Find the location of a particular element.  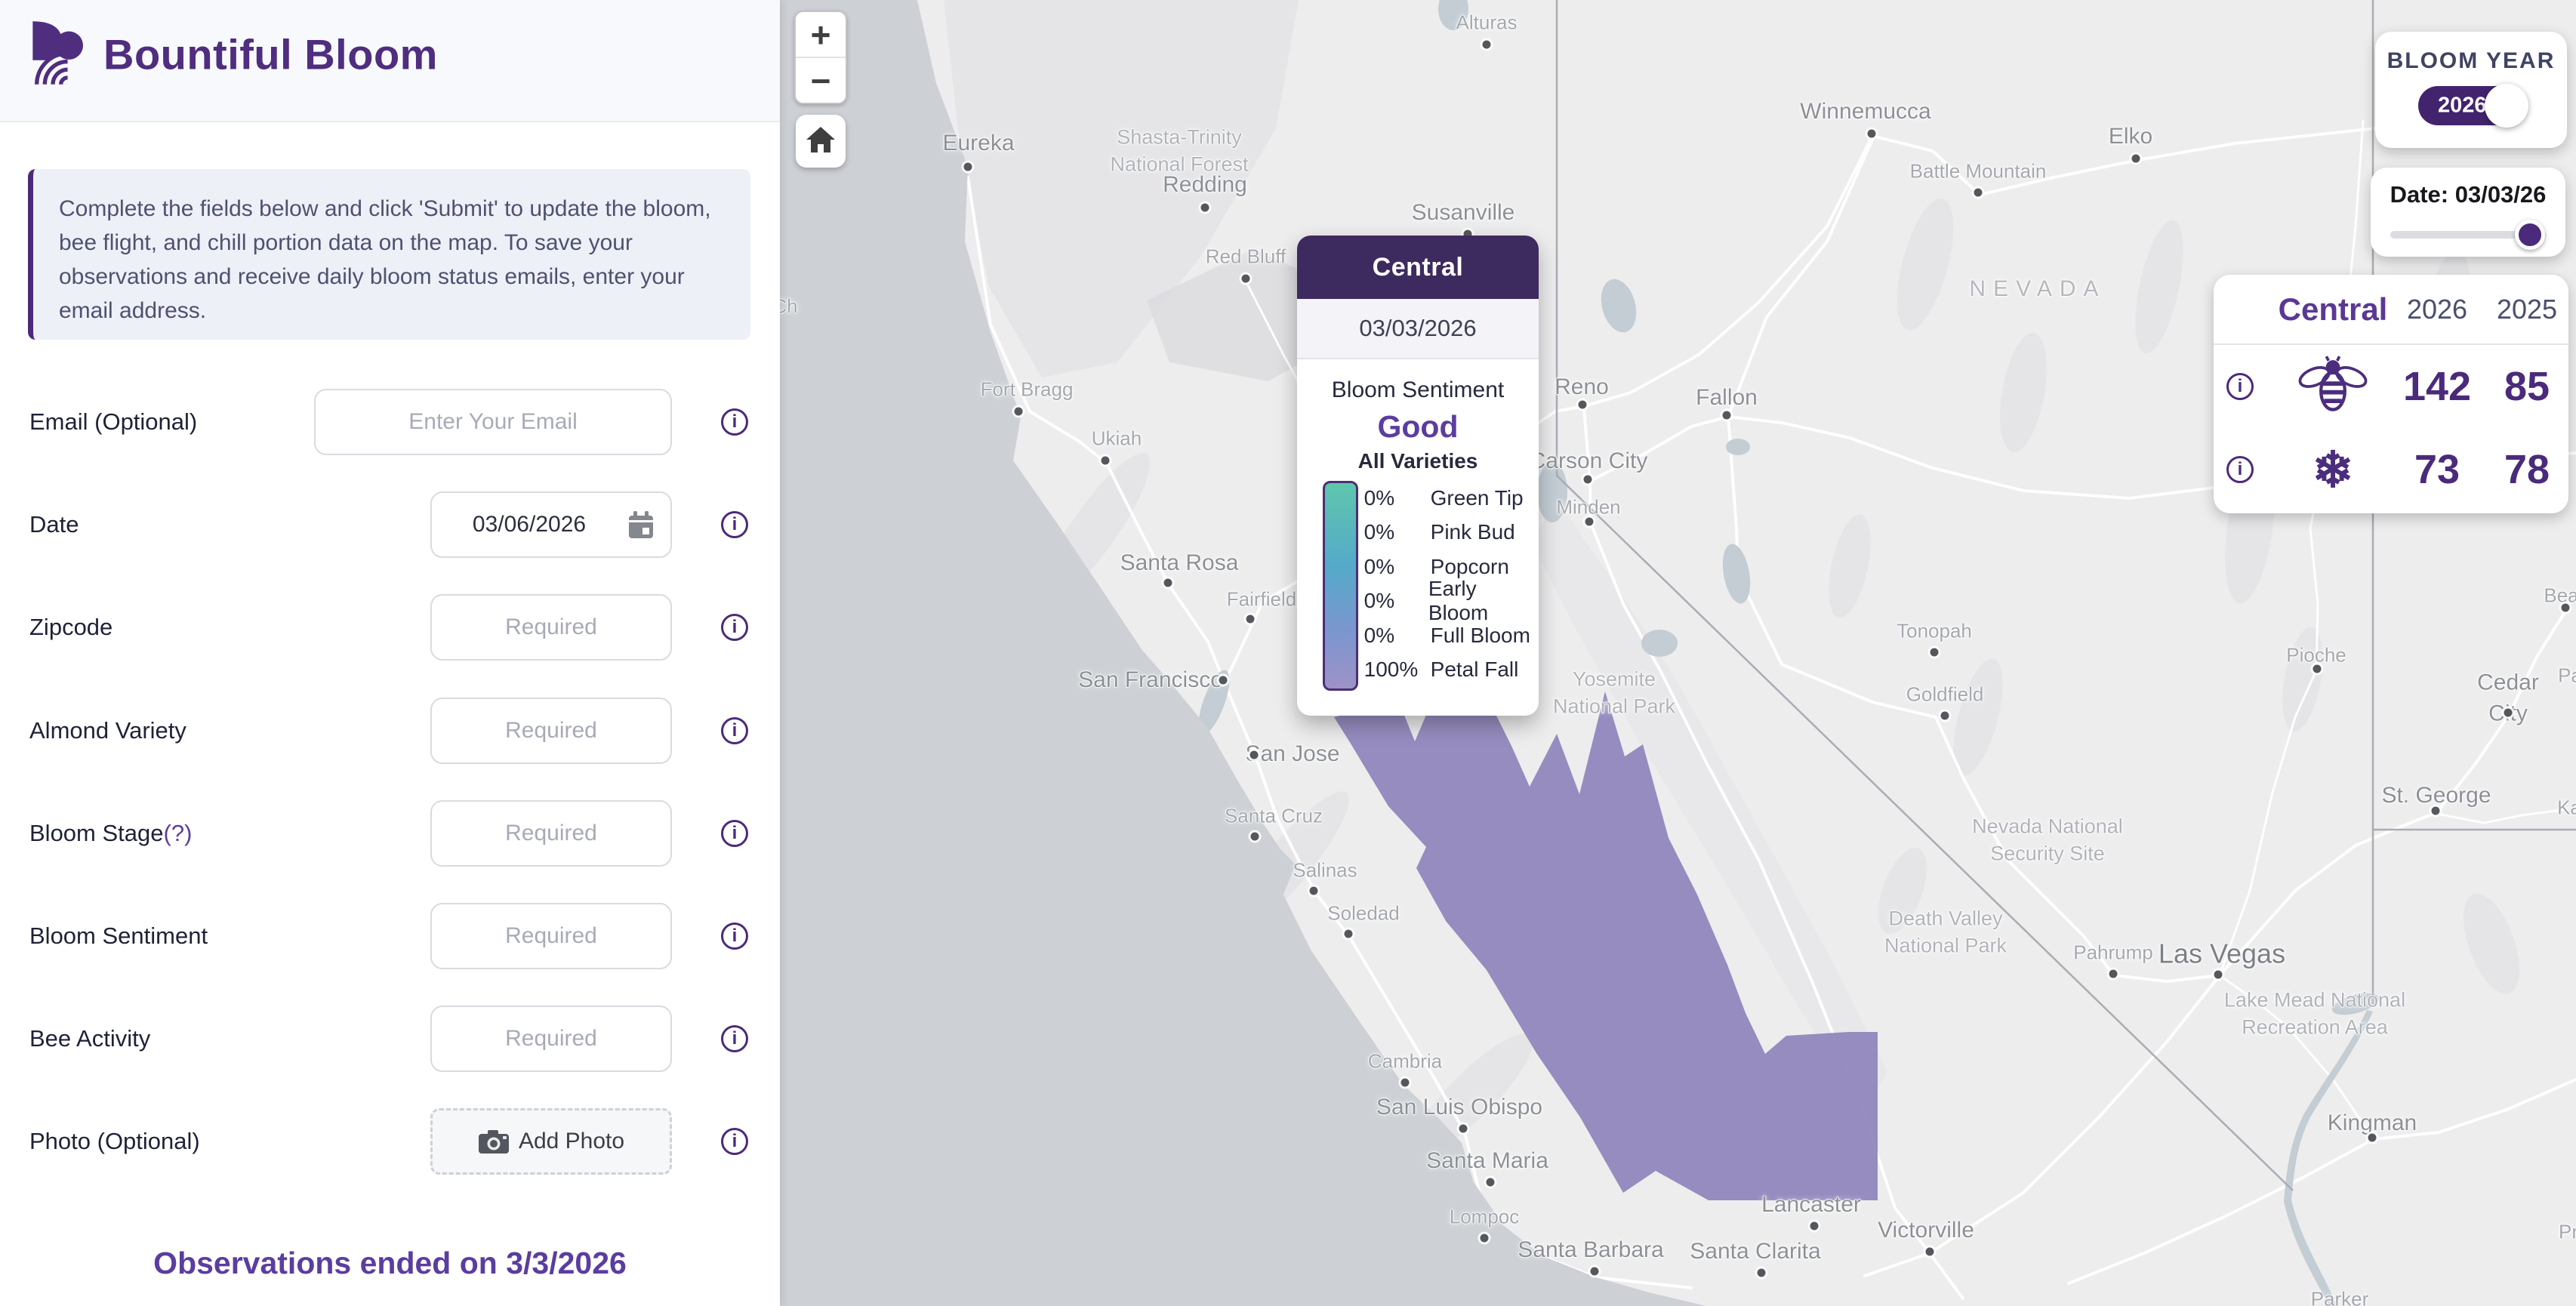

map-place-label: Goldfield is located at coordinates (1945, 694).